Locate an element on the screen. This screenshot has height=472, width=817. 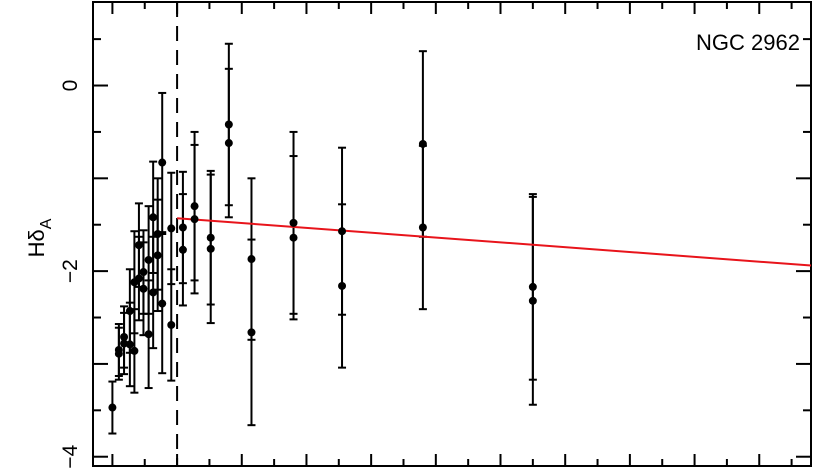
y-tick-label: −2 is located at coordinates (70, 271).